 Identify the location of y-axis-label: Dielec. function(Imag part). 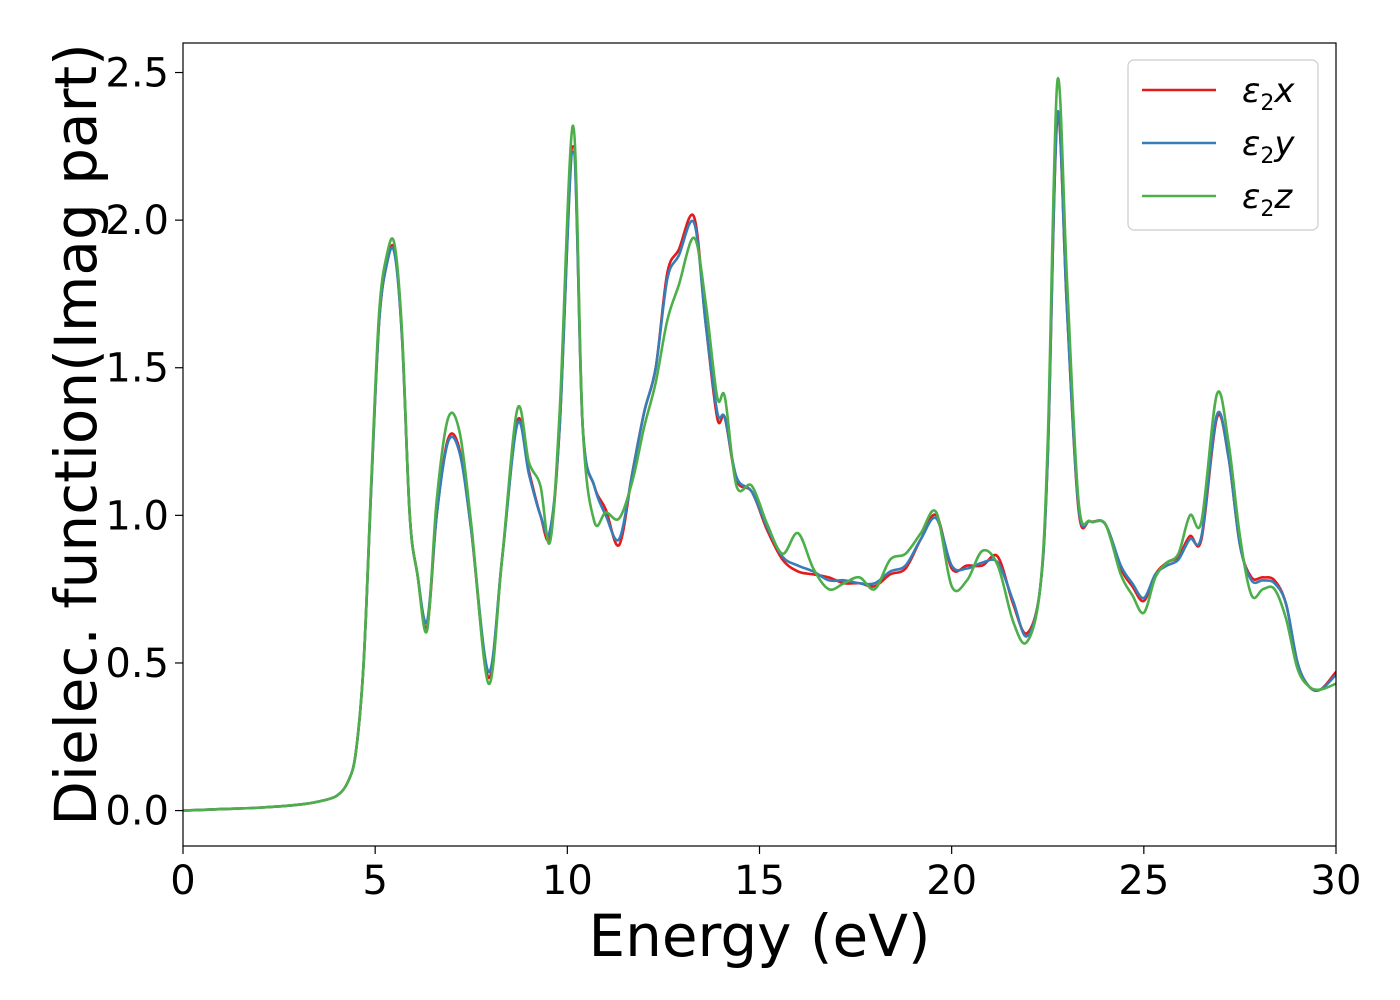
(76, 434).